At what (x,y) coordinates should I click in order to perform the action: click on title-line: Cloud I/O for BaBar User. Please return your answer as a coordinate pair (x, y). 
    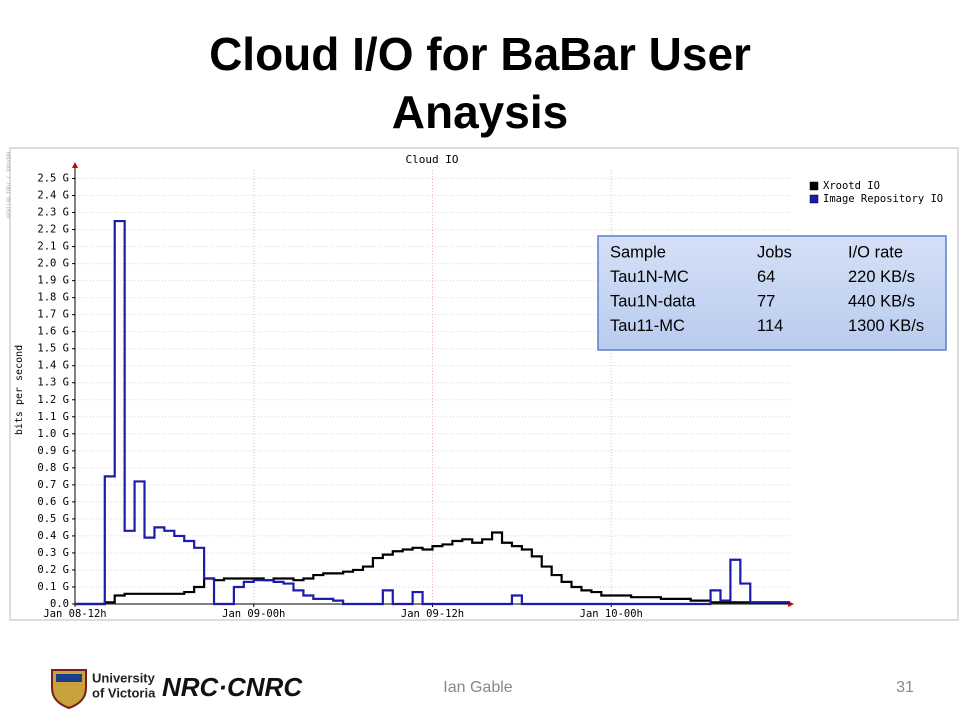
    Looking at the image, I should click on (480, 54).